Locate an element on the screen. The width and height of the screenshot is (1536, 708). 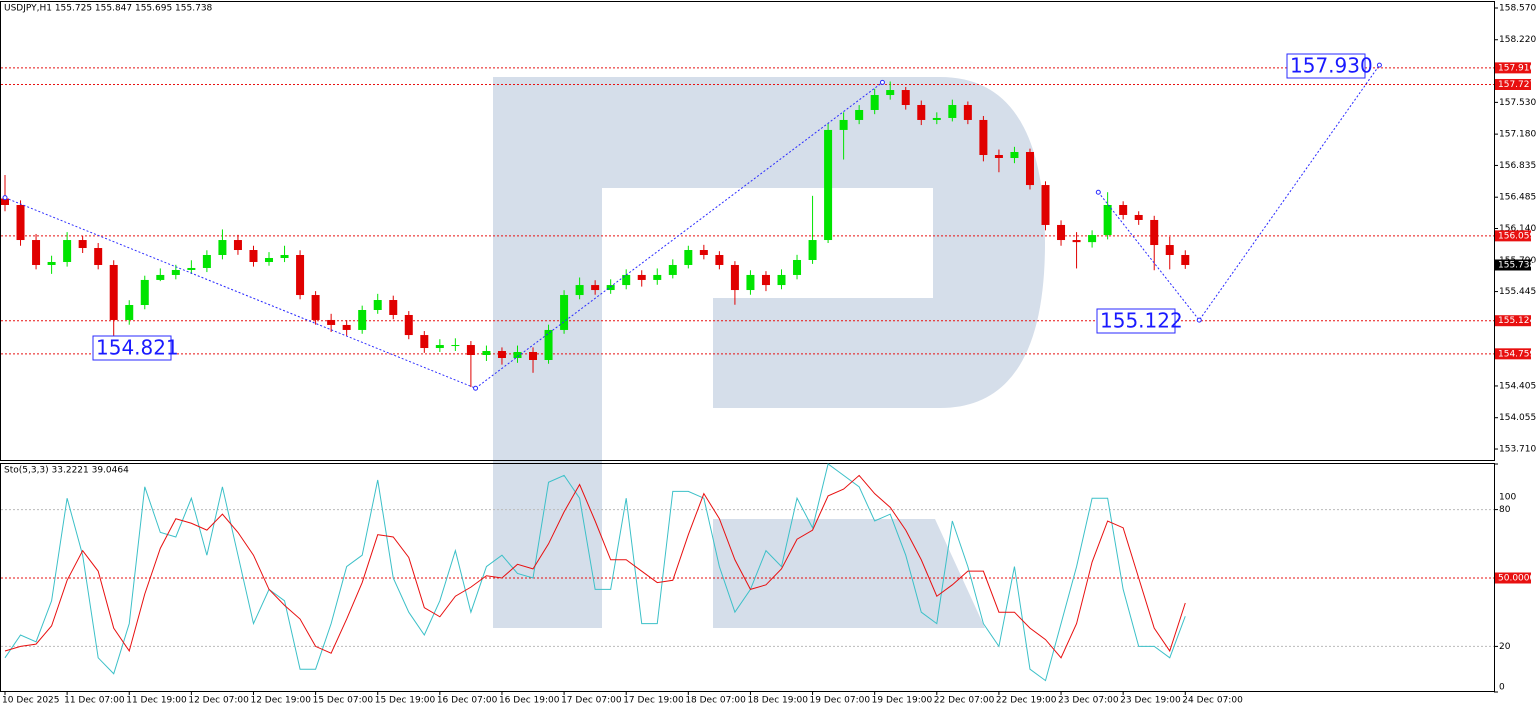
logo-leg is located at coordinates (849, 573).